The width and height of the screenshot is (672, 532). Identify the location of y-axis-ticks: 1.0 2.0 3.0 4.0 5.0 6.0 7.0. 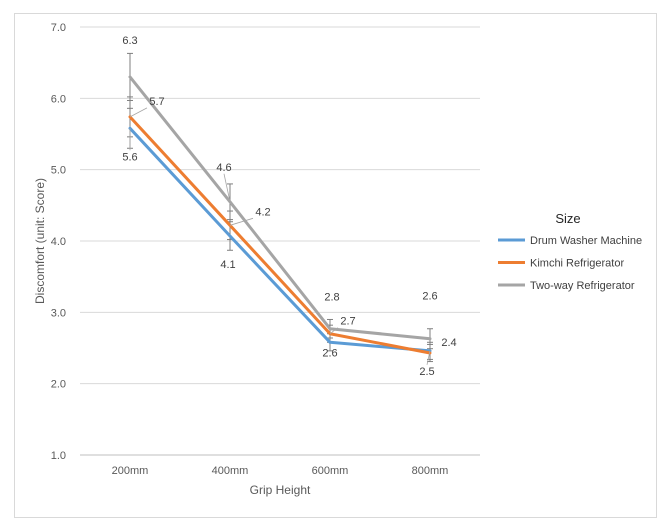
(58, 242).